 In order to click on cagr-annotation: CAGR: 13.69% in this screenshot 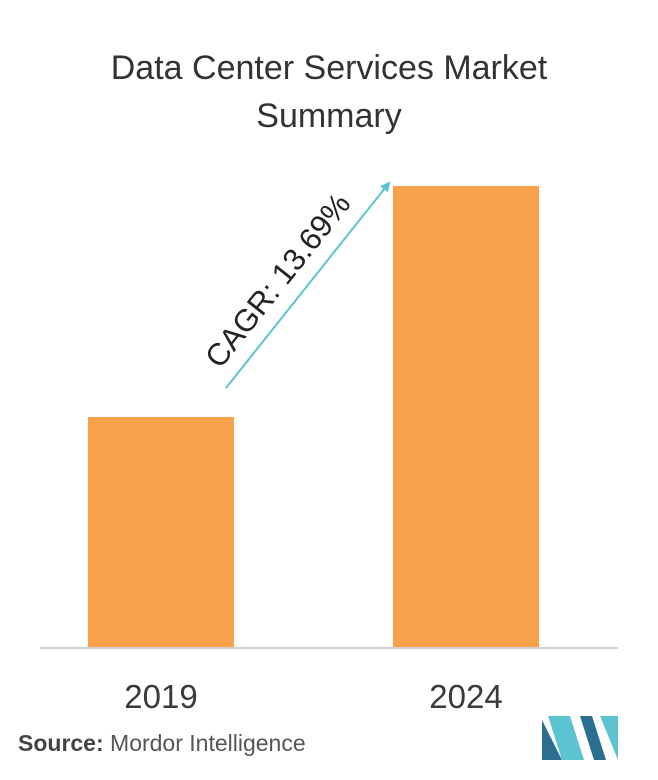, I will do `click(277, 281)`.